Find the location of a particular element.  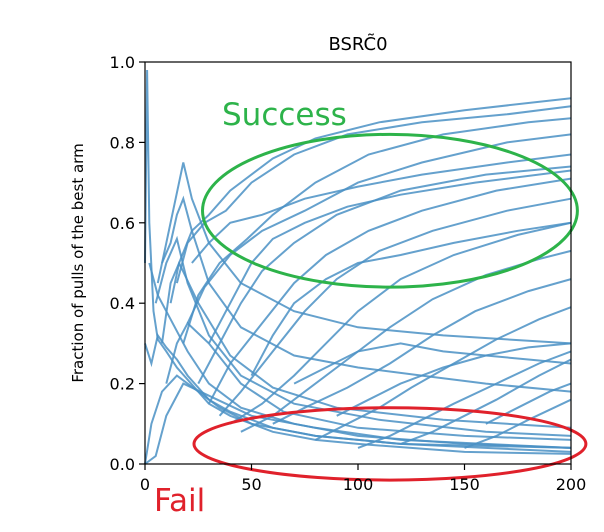

y-axis-label: Fraction of pulls of the best arm is located at coordinates (78, 262).